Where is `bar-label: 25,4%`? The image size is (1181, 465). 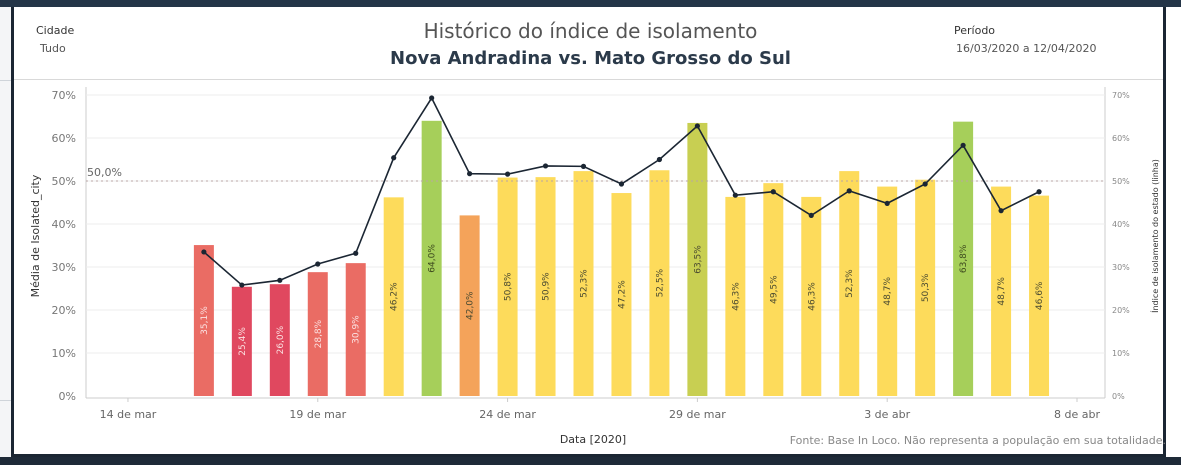 bar-label: 25,4% is located at coordinates (243, 341).